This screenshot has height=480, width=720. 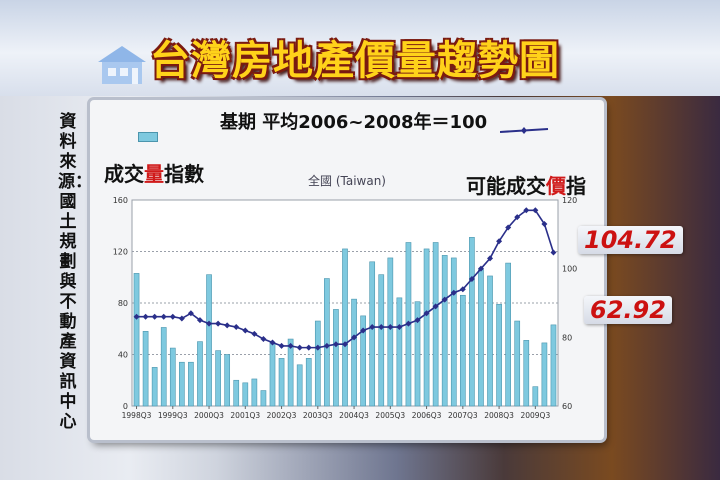 I want to click on y-left-tick-label: 160, so click(x=120, y=200).